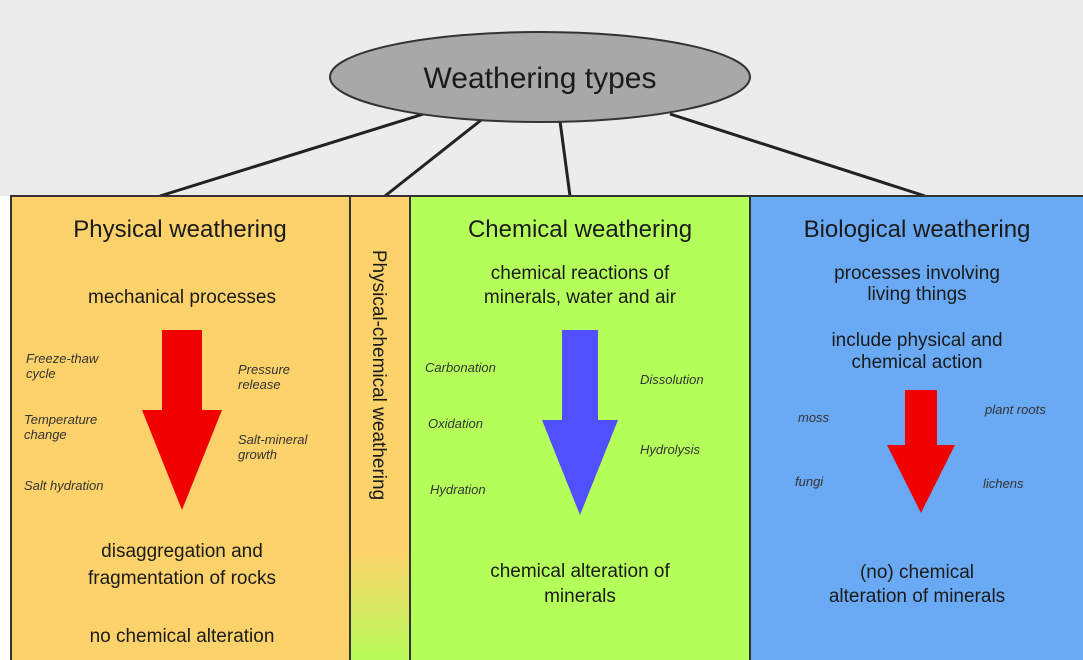 The image size is (1083, 660). I want to click on process: Dissolution, so click(672, 379).